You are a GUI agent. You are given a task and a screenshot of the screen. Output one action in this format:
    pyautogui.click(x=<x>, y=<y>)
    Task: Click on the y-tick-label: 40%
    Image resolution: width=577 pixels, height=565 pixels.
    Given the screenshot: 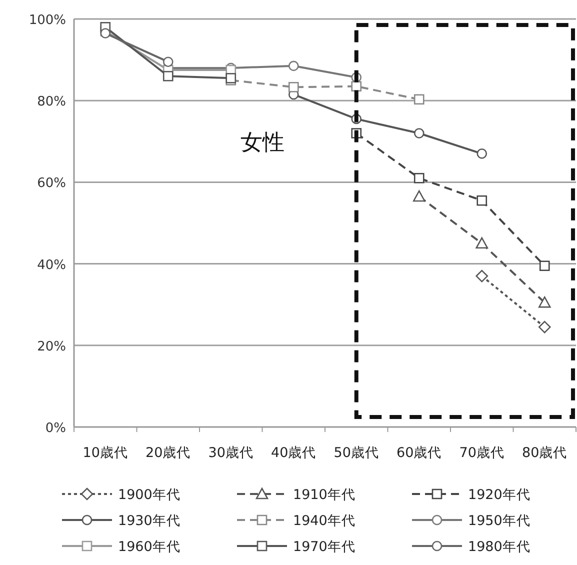 What is the action you would take?
    pyautogui.click(x=51, y=265)
    